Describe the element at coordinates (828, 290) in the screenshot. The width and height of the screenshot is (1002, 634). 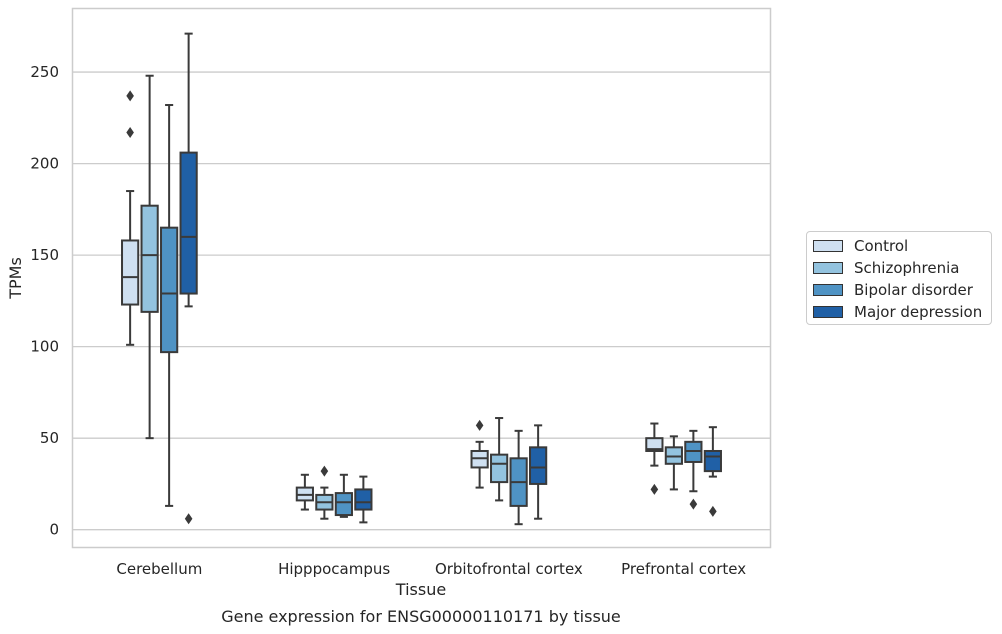
I see `legend-swatch-bipolar-disorder` at that location.